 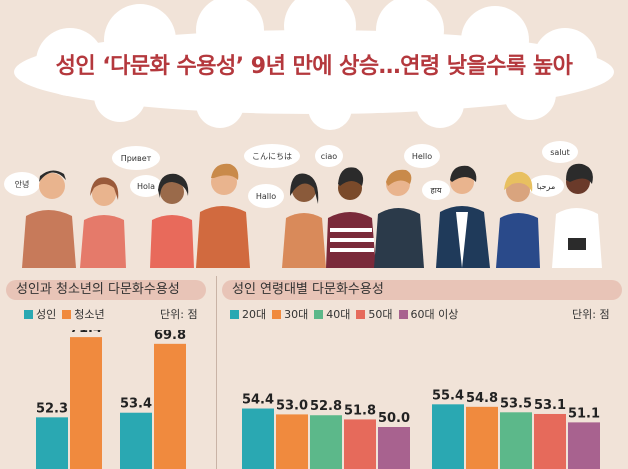 What do you see at coordinates (52, 408) in the screenshot?
I see `label-성인-1: 52.3` at bounding box center [52, 408].